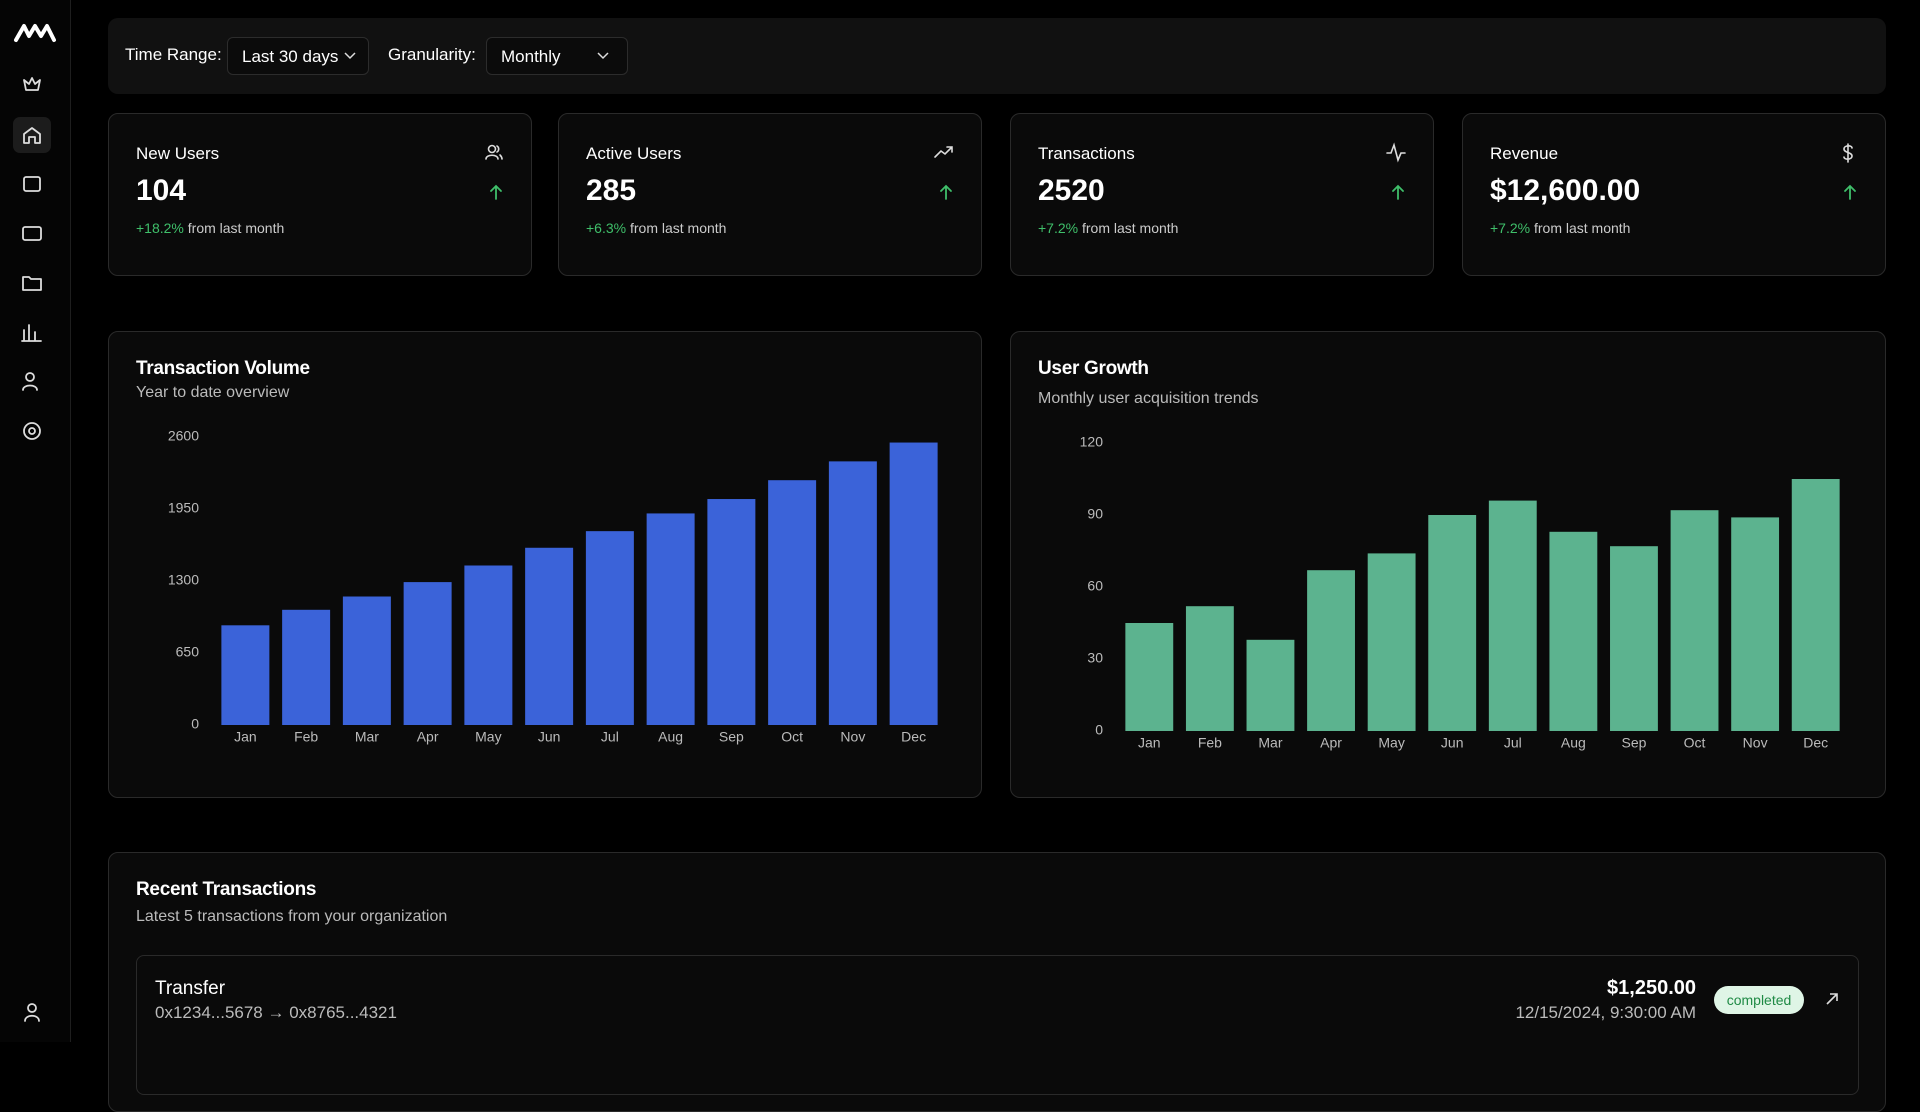 This screenshot has width=1920, height=1112. I want to click on tx-date: 12/15/2024, 9:30:00 AM, so click(1605, 1012).